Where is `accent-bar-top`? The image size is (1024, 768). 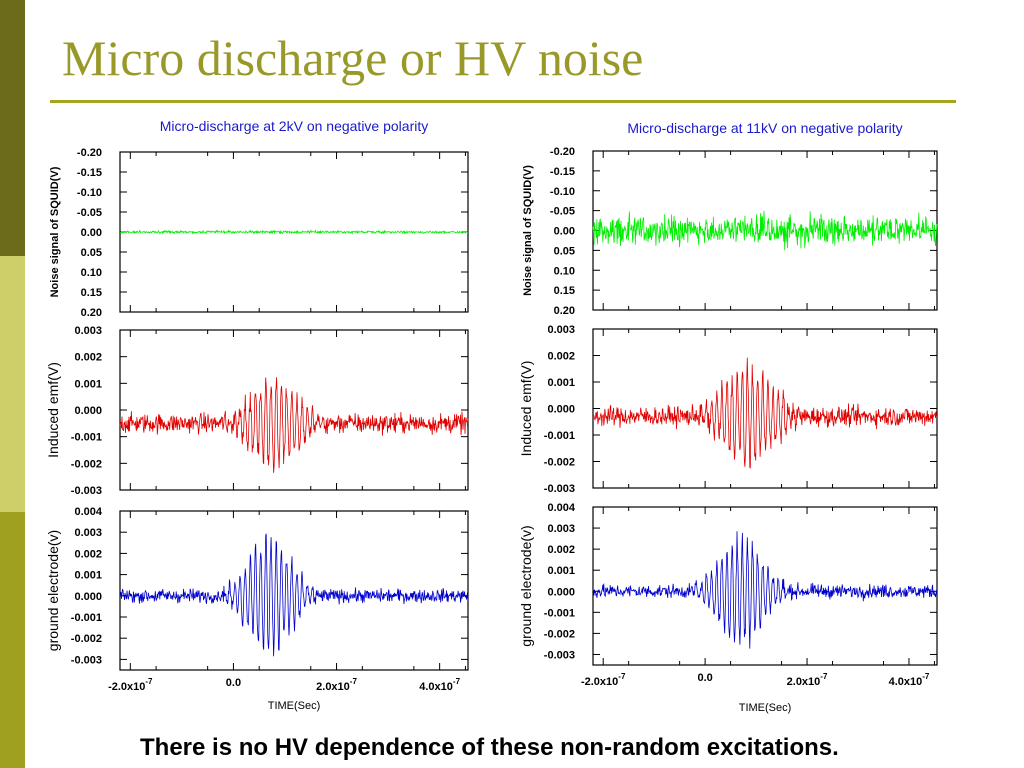 accent-bar-top is located at coordinates (12, 128).